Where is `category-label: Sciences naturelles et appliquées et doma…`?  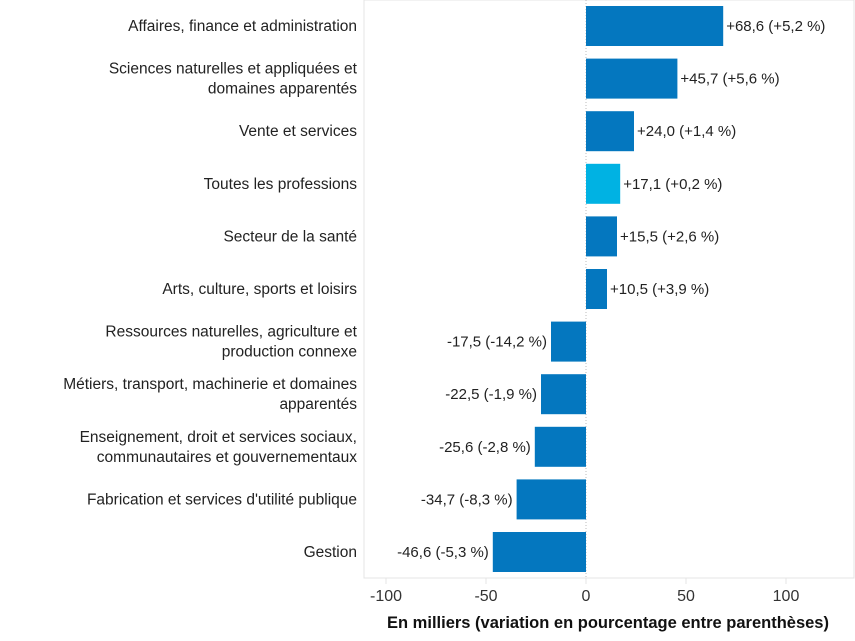 category-label: Sciences naturelles et appliquées et doma… is located at coordinates (233, 79).